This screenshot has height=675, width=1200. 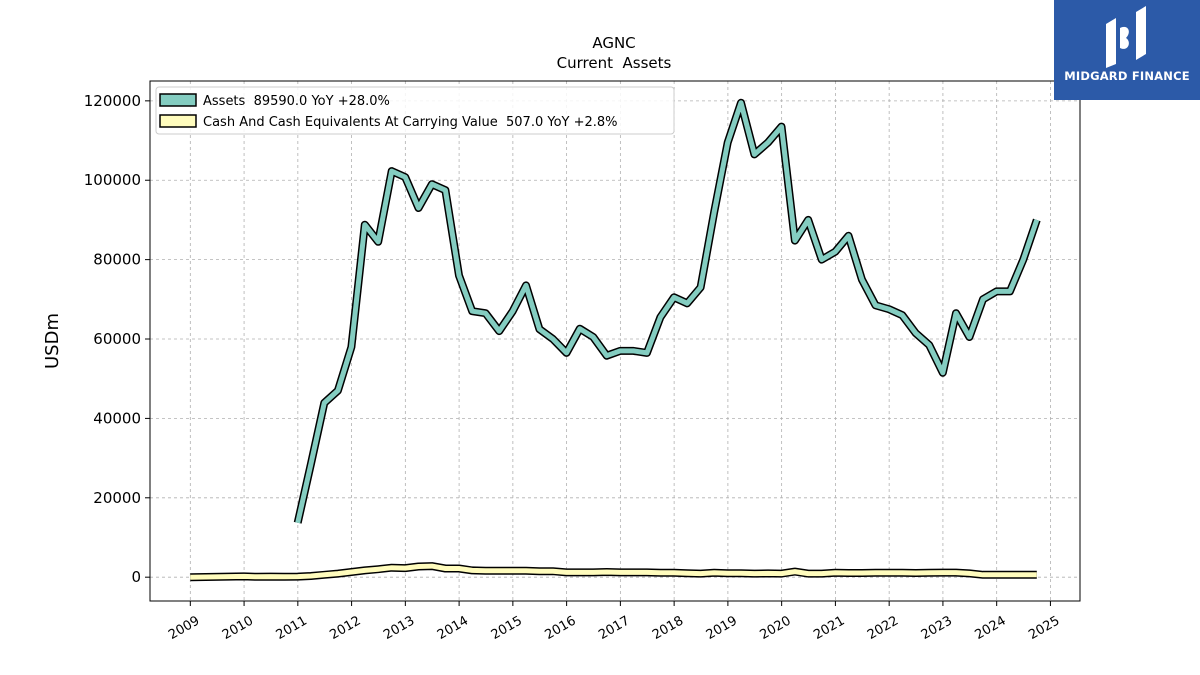 I want to click on x-tick-label: 2010, so click(x=238, y=628).